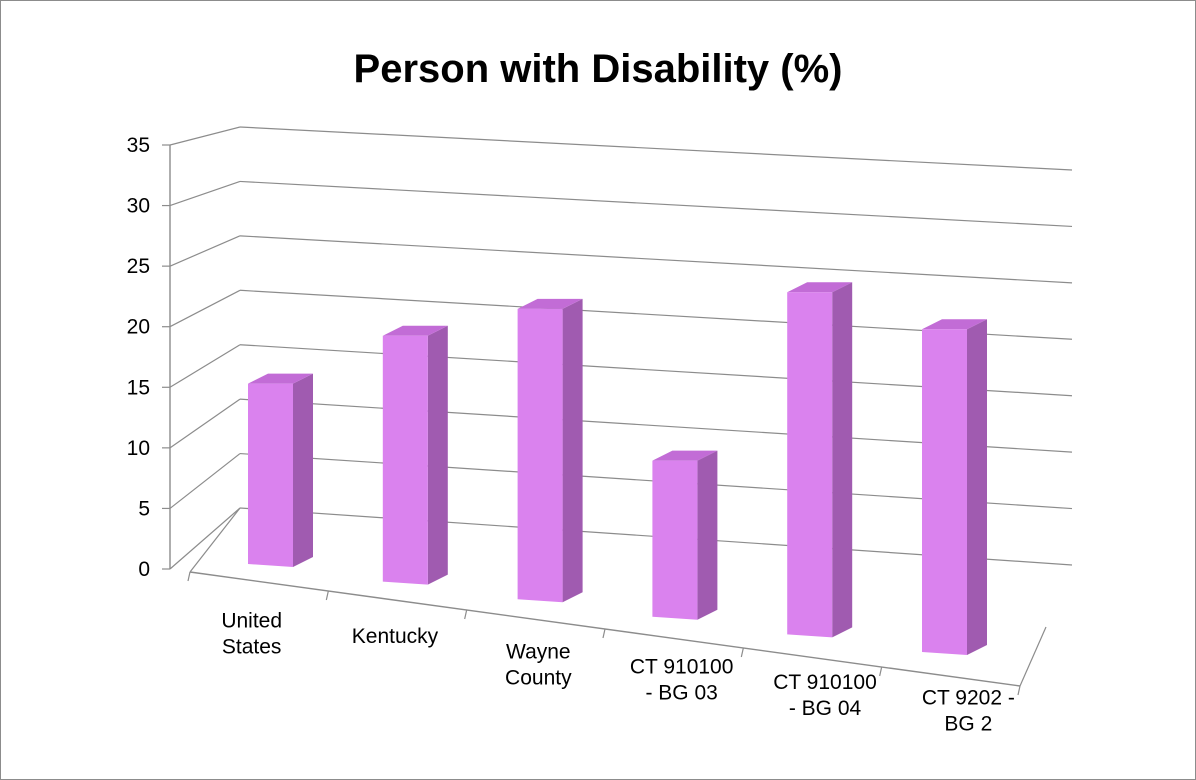 This screenshot has width=1196, height=780. What do you see at coordinates (682, 680) in the screenshot?
I see `x-category-label: CT 910100- BG 03` at bounding box center [682, 680].